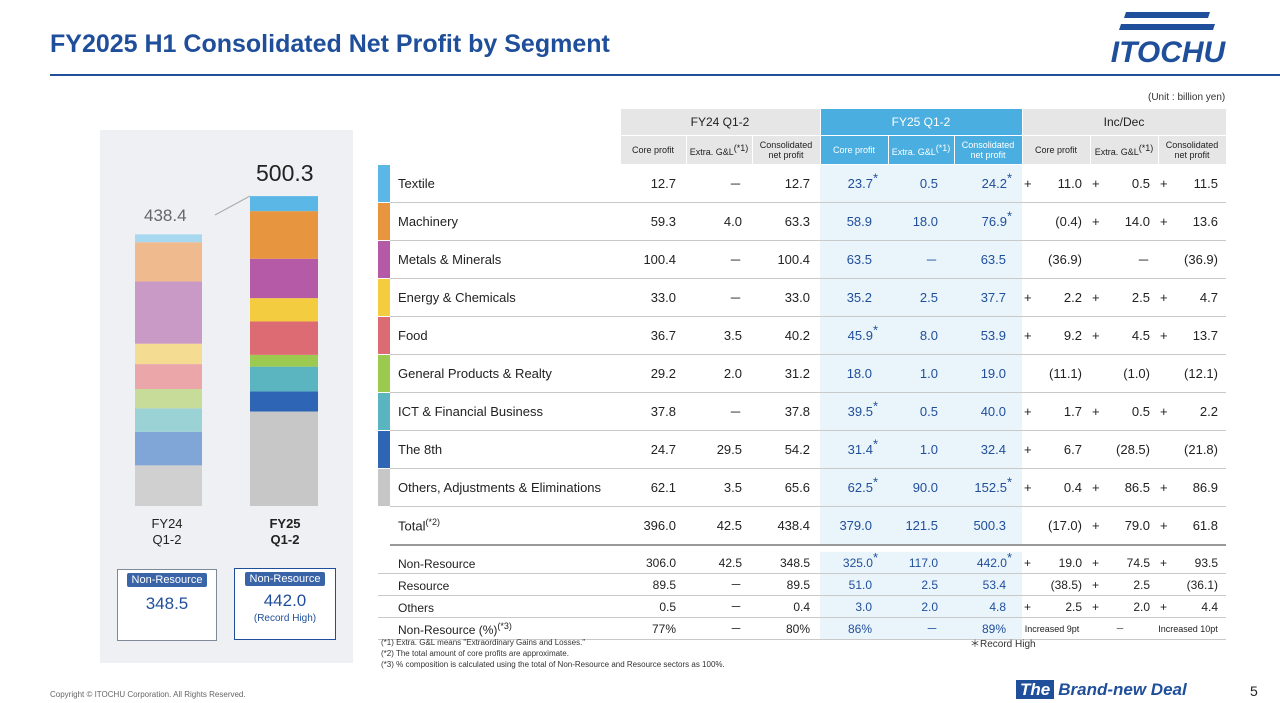 Image resolution: width=1280 pixels, height=703 pixels. I want to click on bar-segment-metals-minerals, so click(284, 278).